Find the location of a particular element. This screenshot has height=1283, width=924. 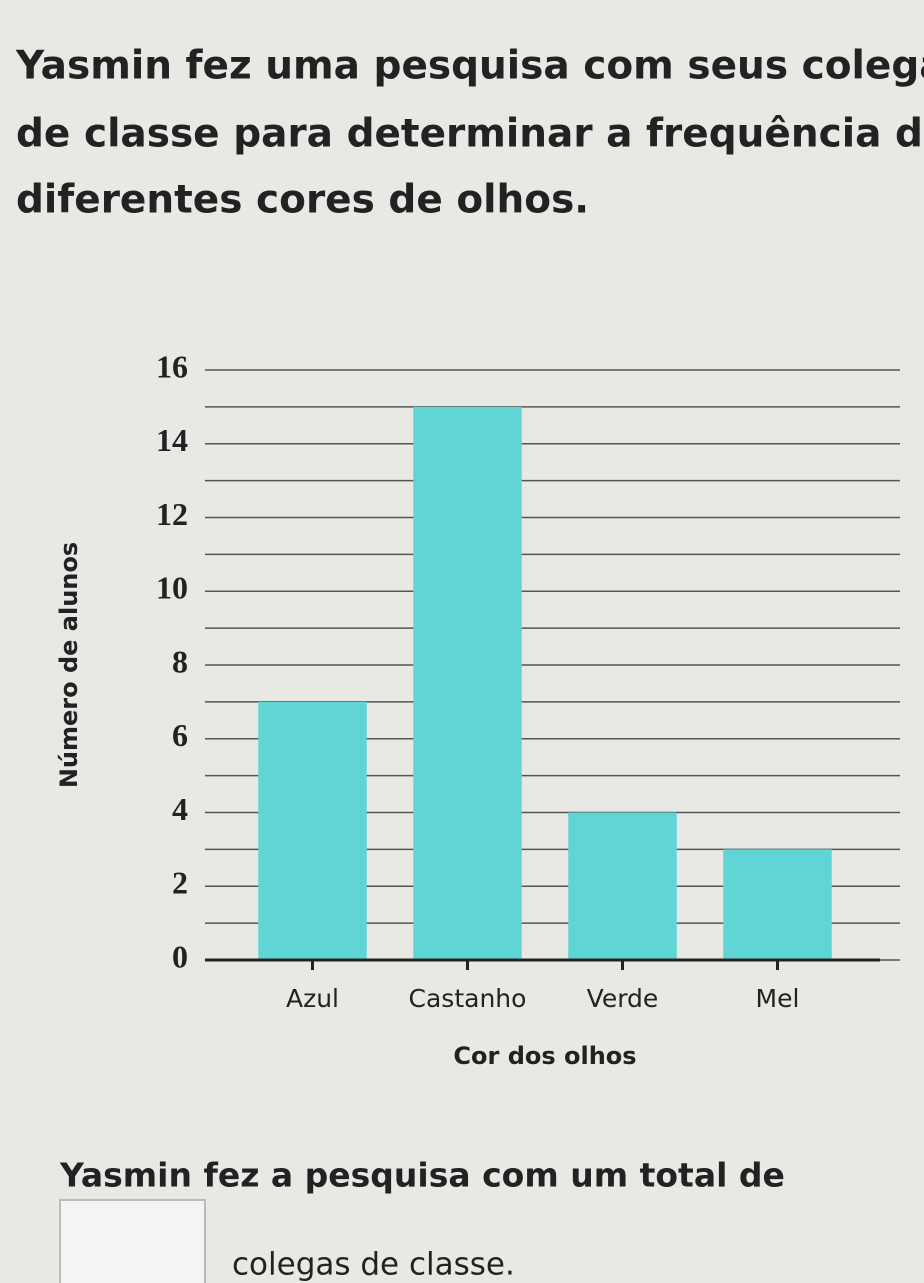

question-end: colegas de classe. is located at coordinates (373, 1265).